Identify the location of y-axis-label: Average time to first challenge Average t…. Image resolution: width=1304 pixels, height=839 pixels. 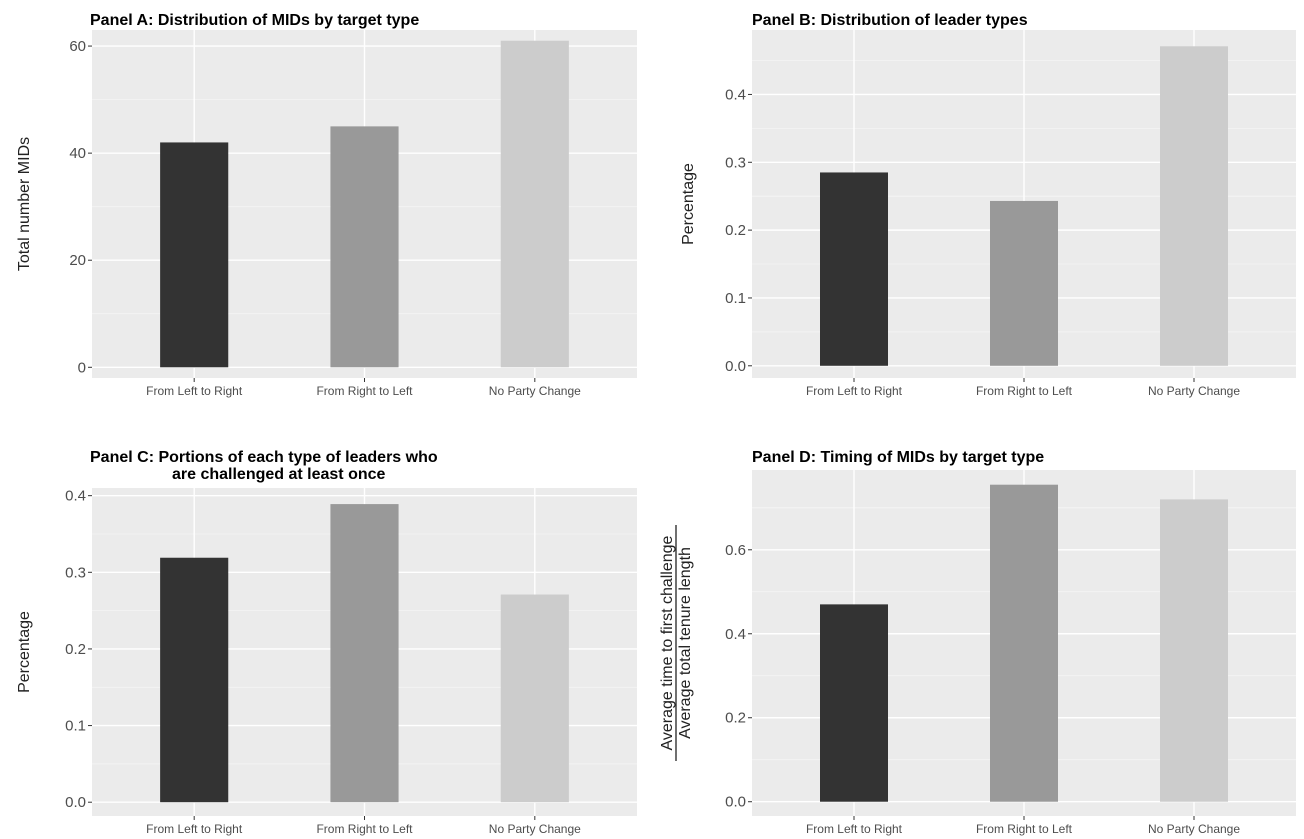
(676, 643).